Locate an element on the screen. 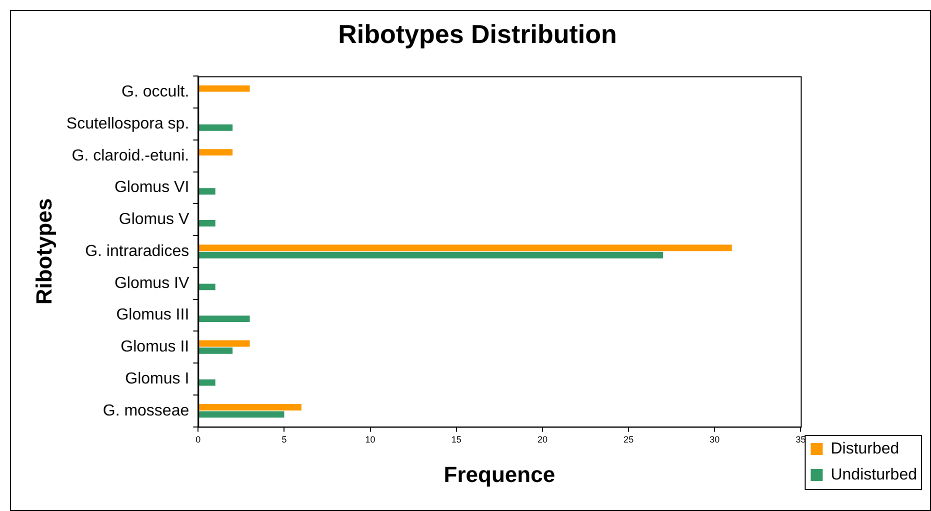 The width and height of the screenshot is (931, 511). y-tick-label: G. occult. is located at coordinates (156, 92).